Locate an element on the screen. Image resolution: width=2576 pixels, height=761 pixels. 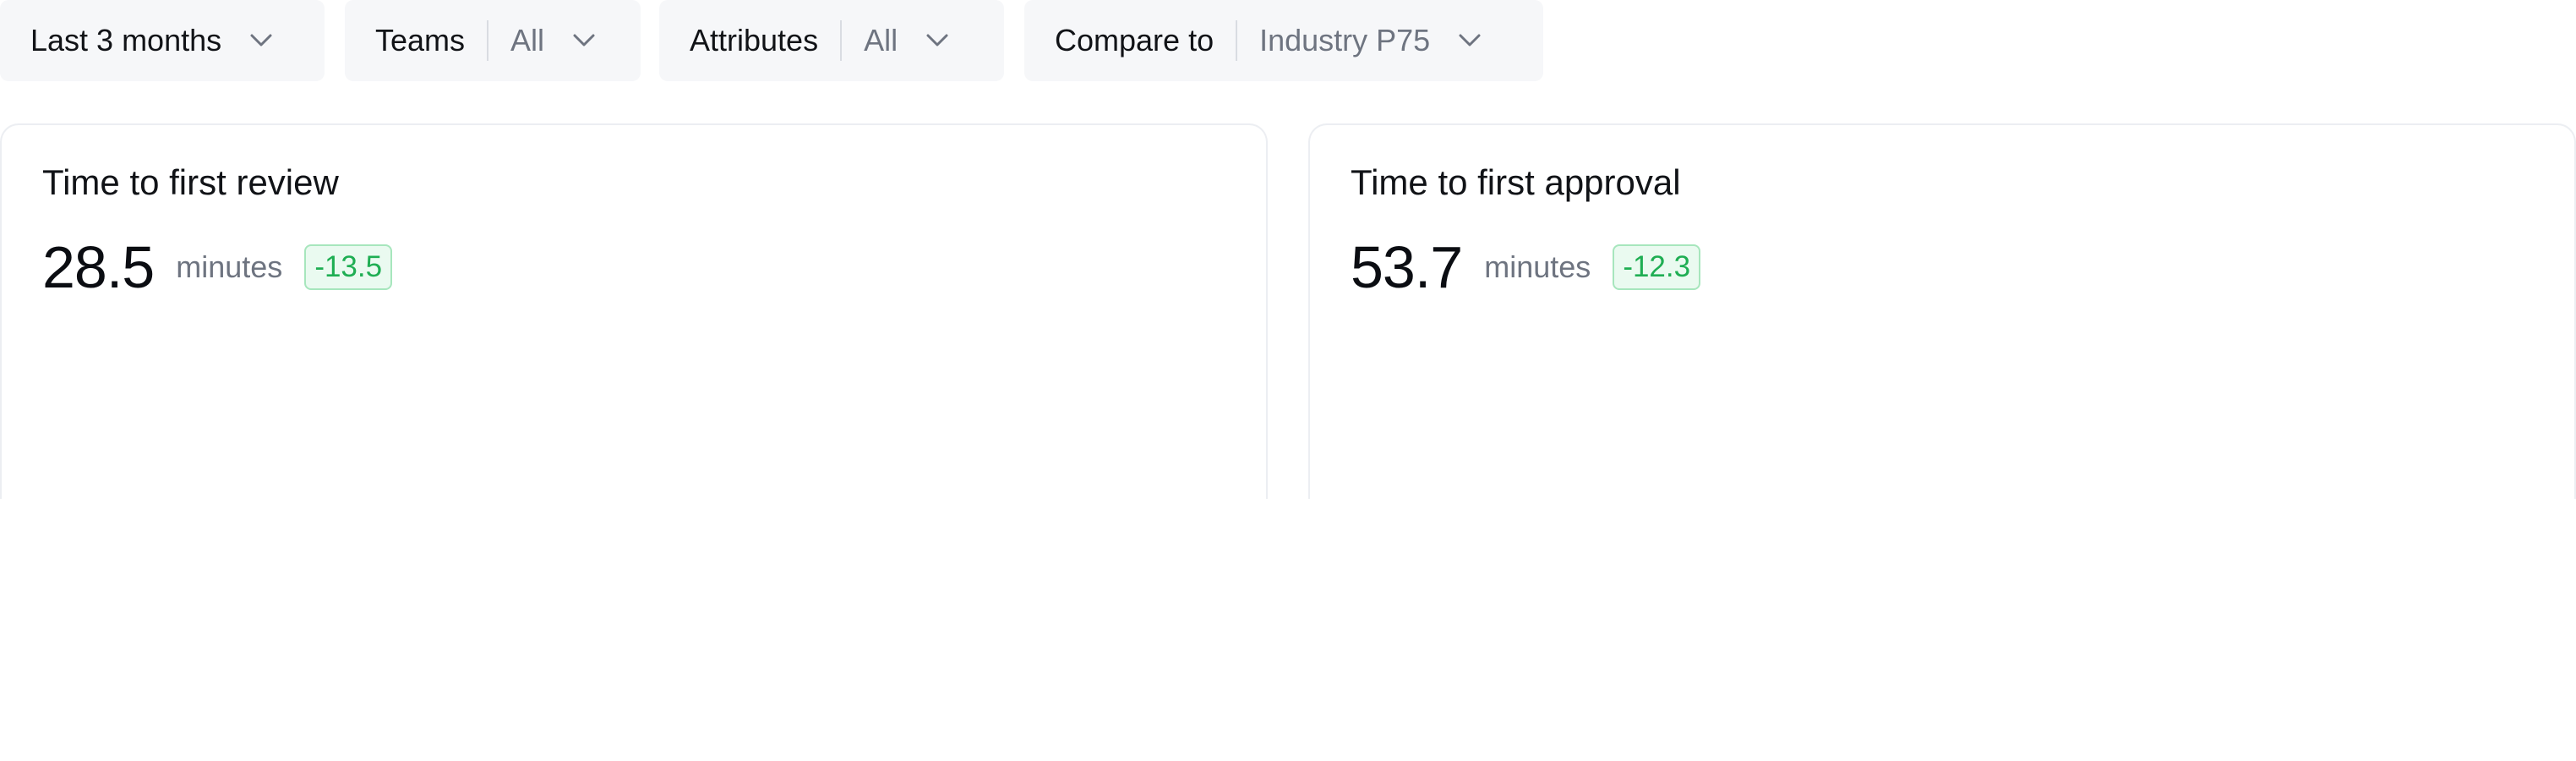
teams-value: All is located at coordinates (527, 40).